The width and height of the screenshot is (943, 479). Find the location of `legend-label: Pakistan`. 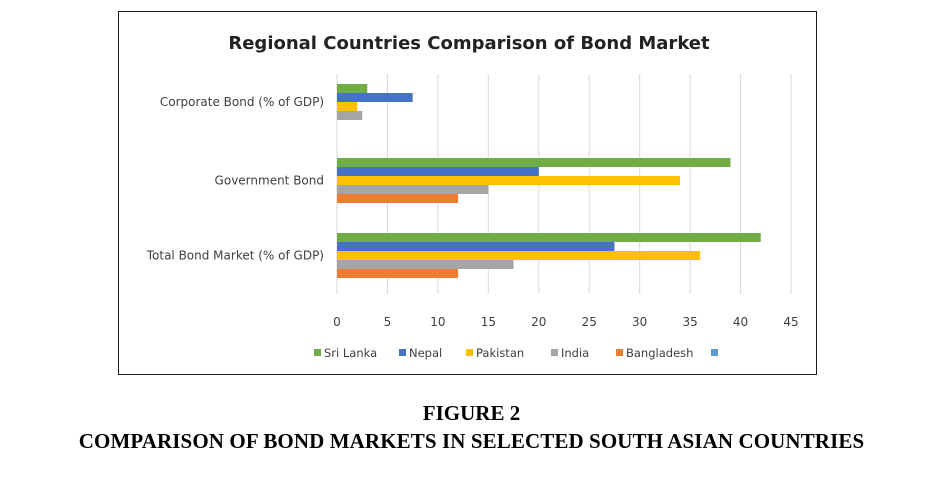

legend-label: Pakistan is located at coordinates (500, 353).